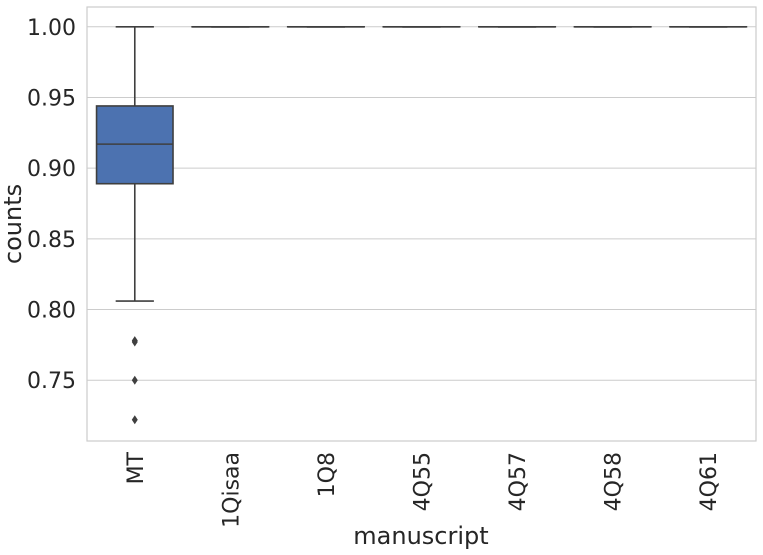 Image resolution: width=763 pixels, height=555 pixels. I want to click on y-tick-label: 0.95, so click(51, 98).